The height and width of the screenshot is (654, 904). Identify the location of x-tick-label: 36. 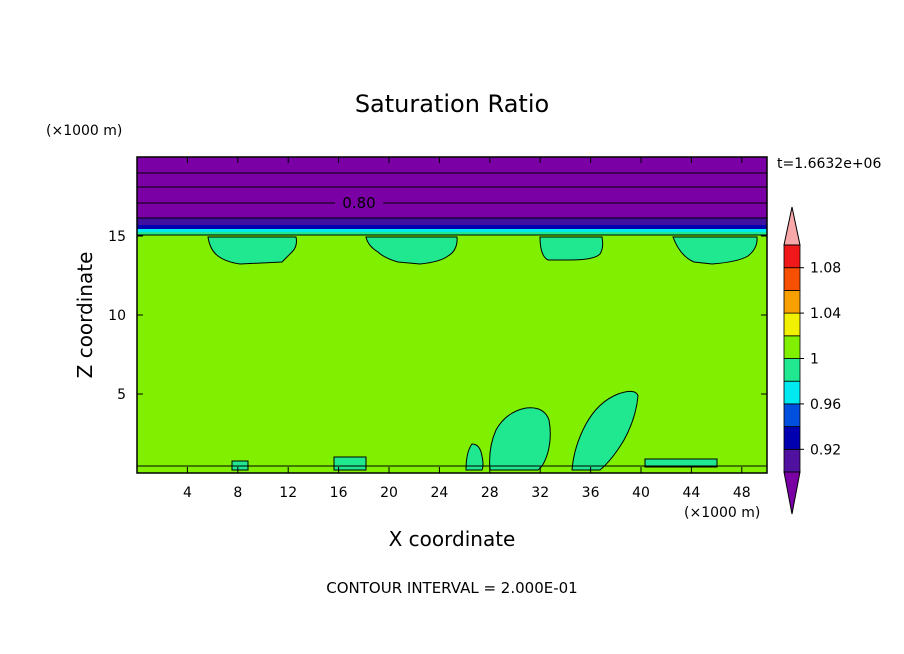
(591, 493).